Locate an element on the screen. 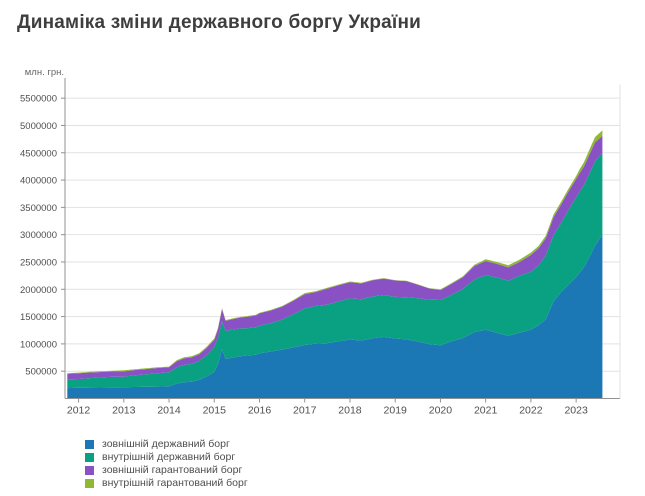  svg-text: 3500000 is located at coordinates (38, 208).